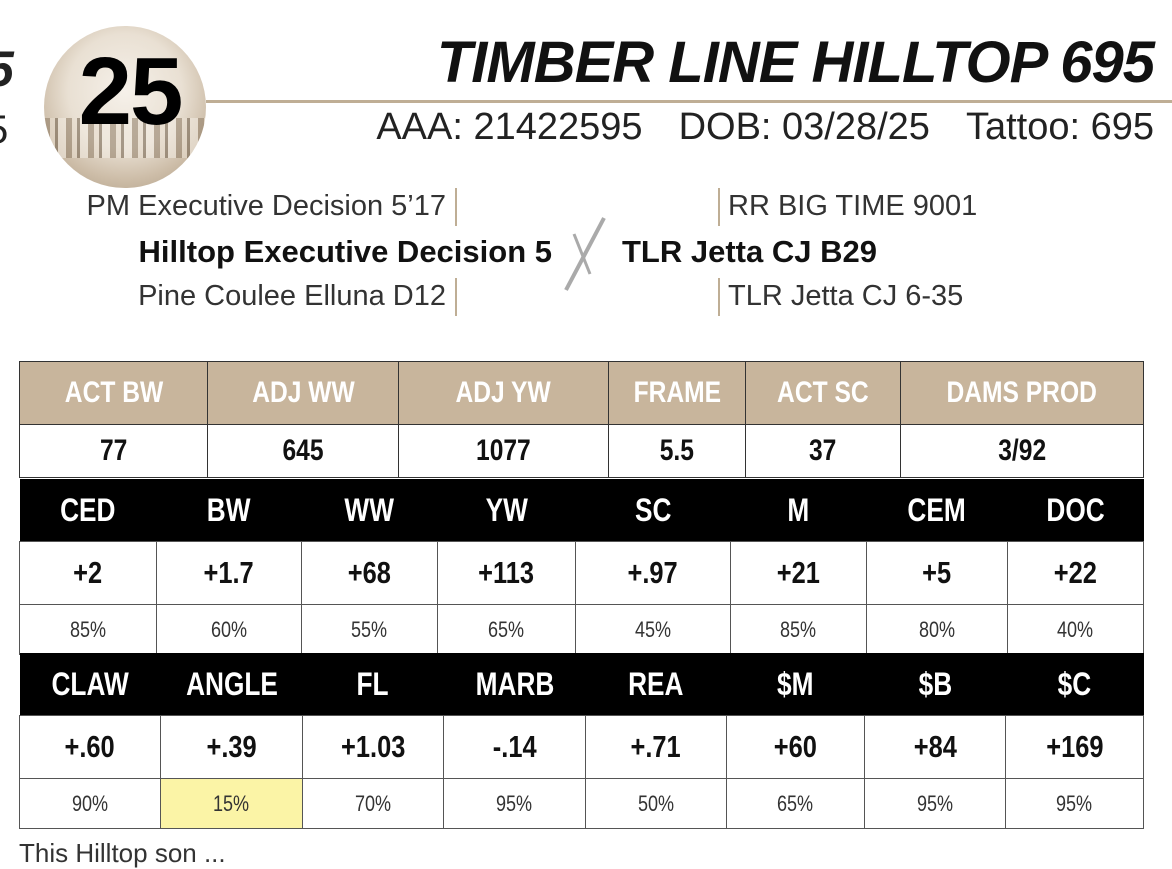 The height and width of the screenshot is (869, 1172). I want to click on table-cell: +21, so click(798, 573).